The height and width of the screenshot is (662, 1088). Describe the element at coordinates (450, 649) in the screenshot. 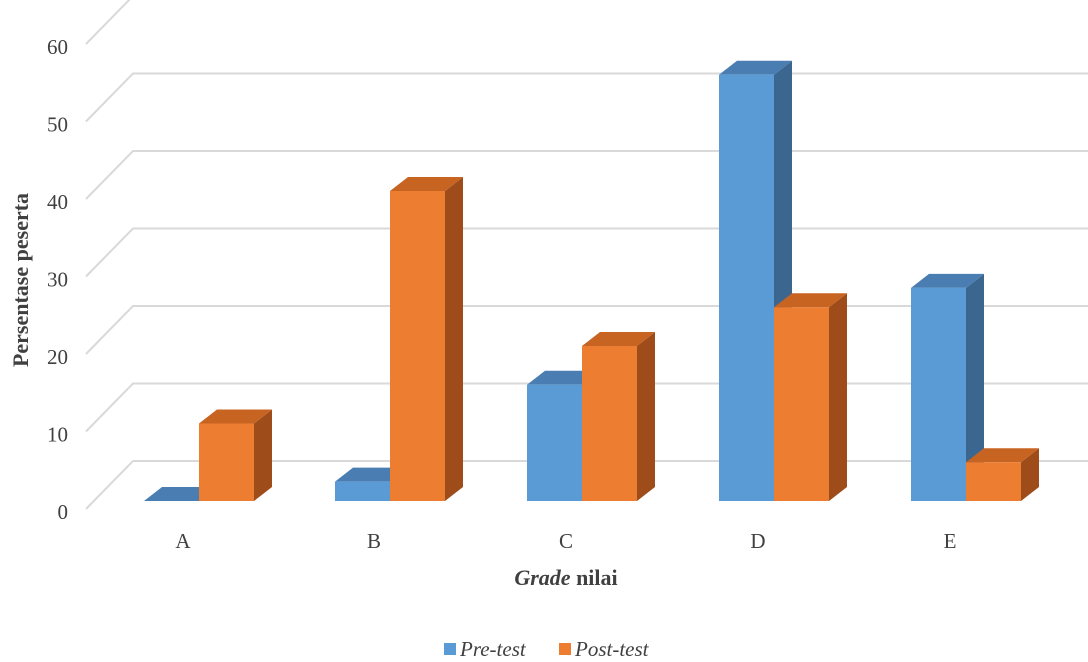

I see `legend-swatch-pre-test` at that location.